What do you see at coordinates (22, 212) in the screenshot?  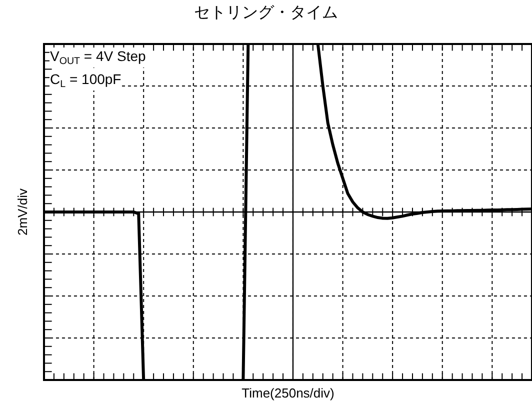 I see `y-axis-title: 2mV/div` at bounding box center [22, 212].